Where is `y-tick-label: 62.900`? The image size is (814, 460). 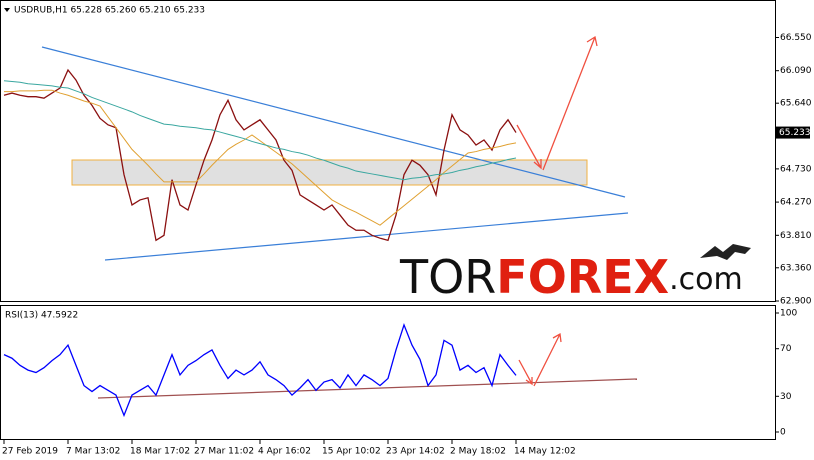 y-tick-label: 62.900 is located at coordinates (796, 302).